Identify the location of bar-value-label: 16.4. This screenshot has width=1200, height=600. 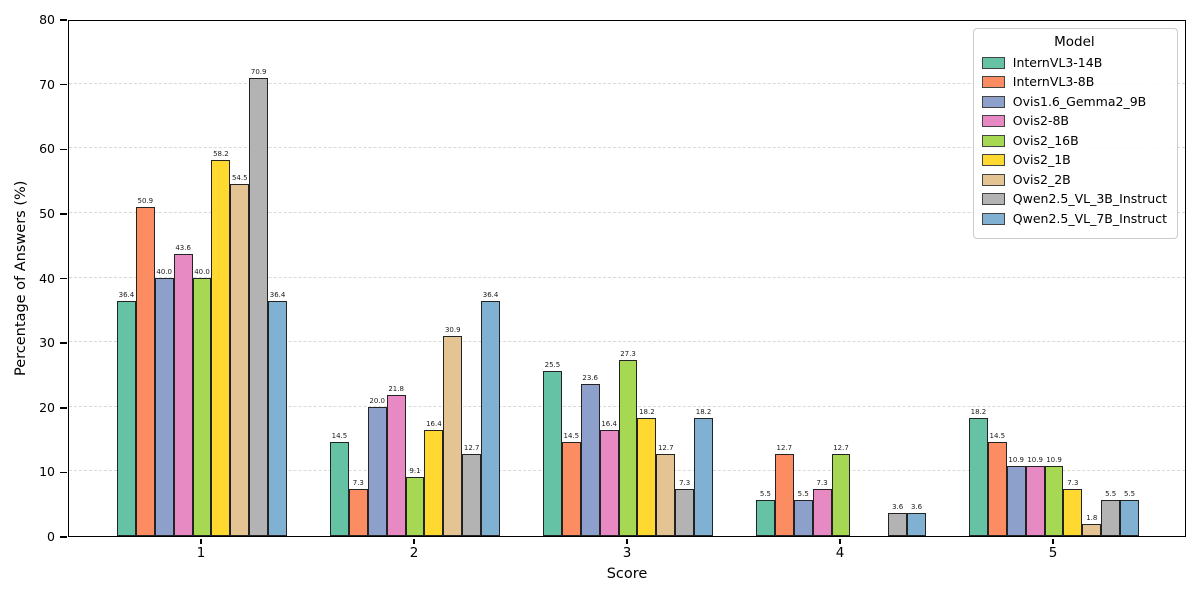
(609, 424).